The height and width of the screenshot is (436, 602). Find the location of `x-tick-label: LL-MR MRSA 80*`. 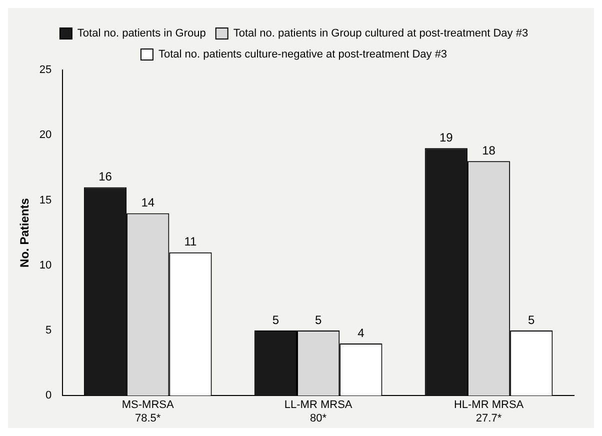

x-tick-label: LL-MR MRSA 80* is located at coordinates (318, 411).